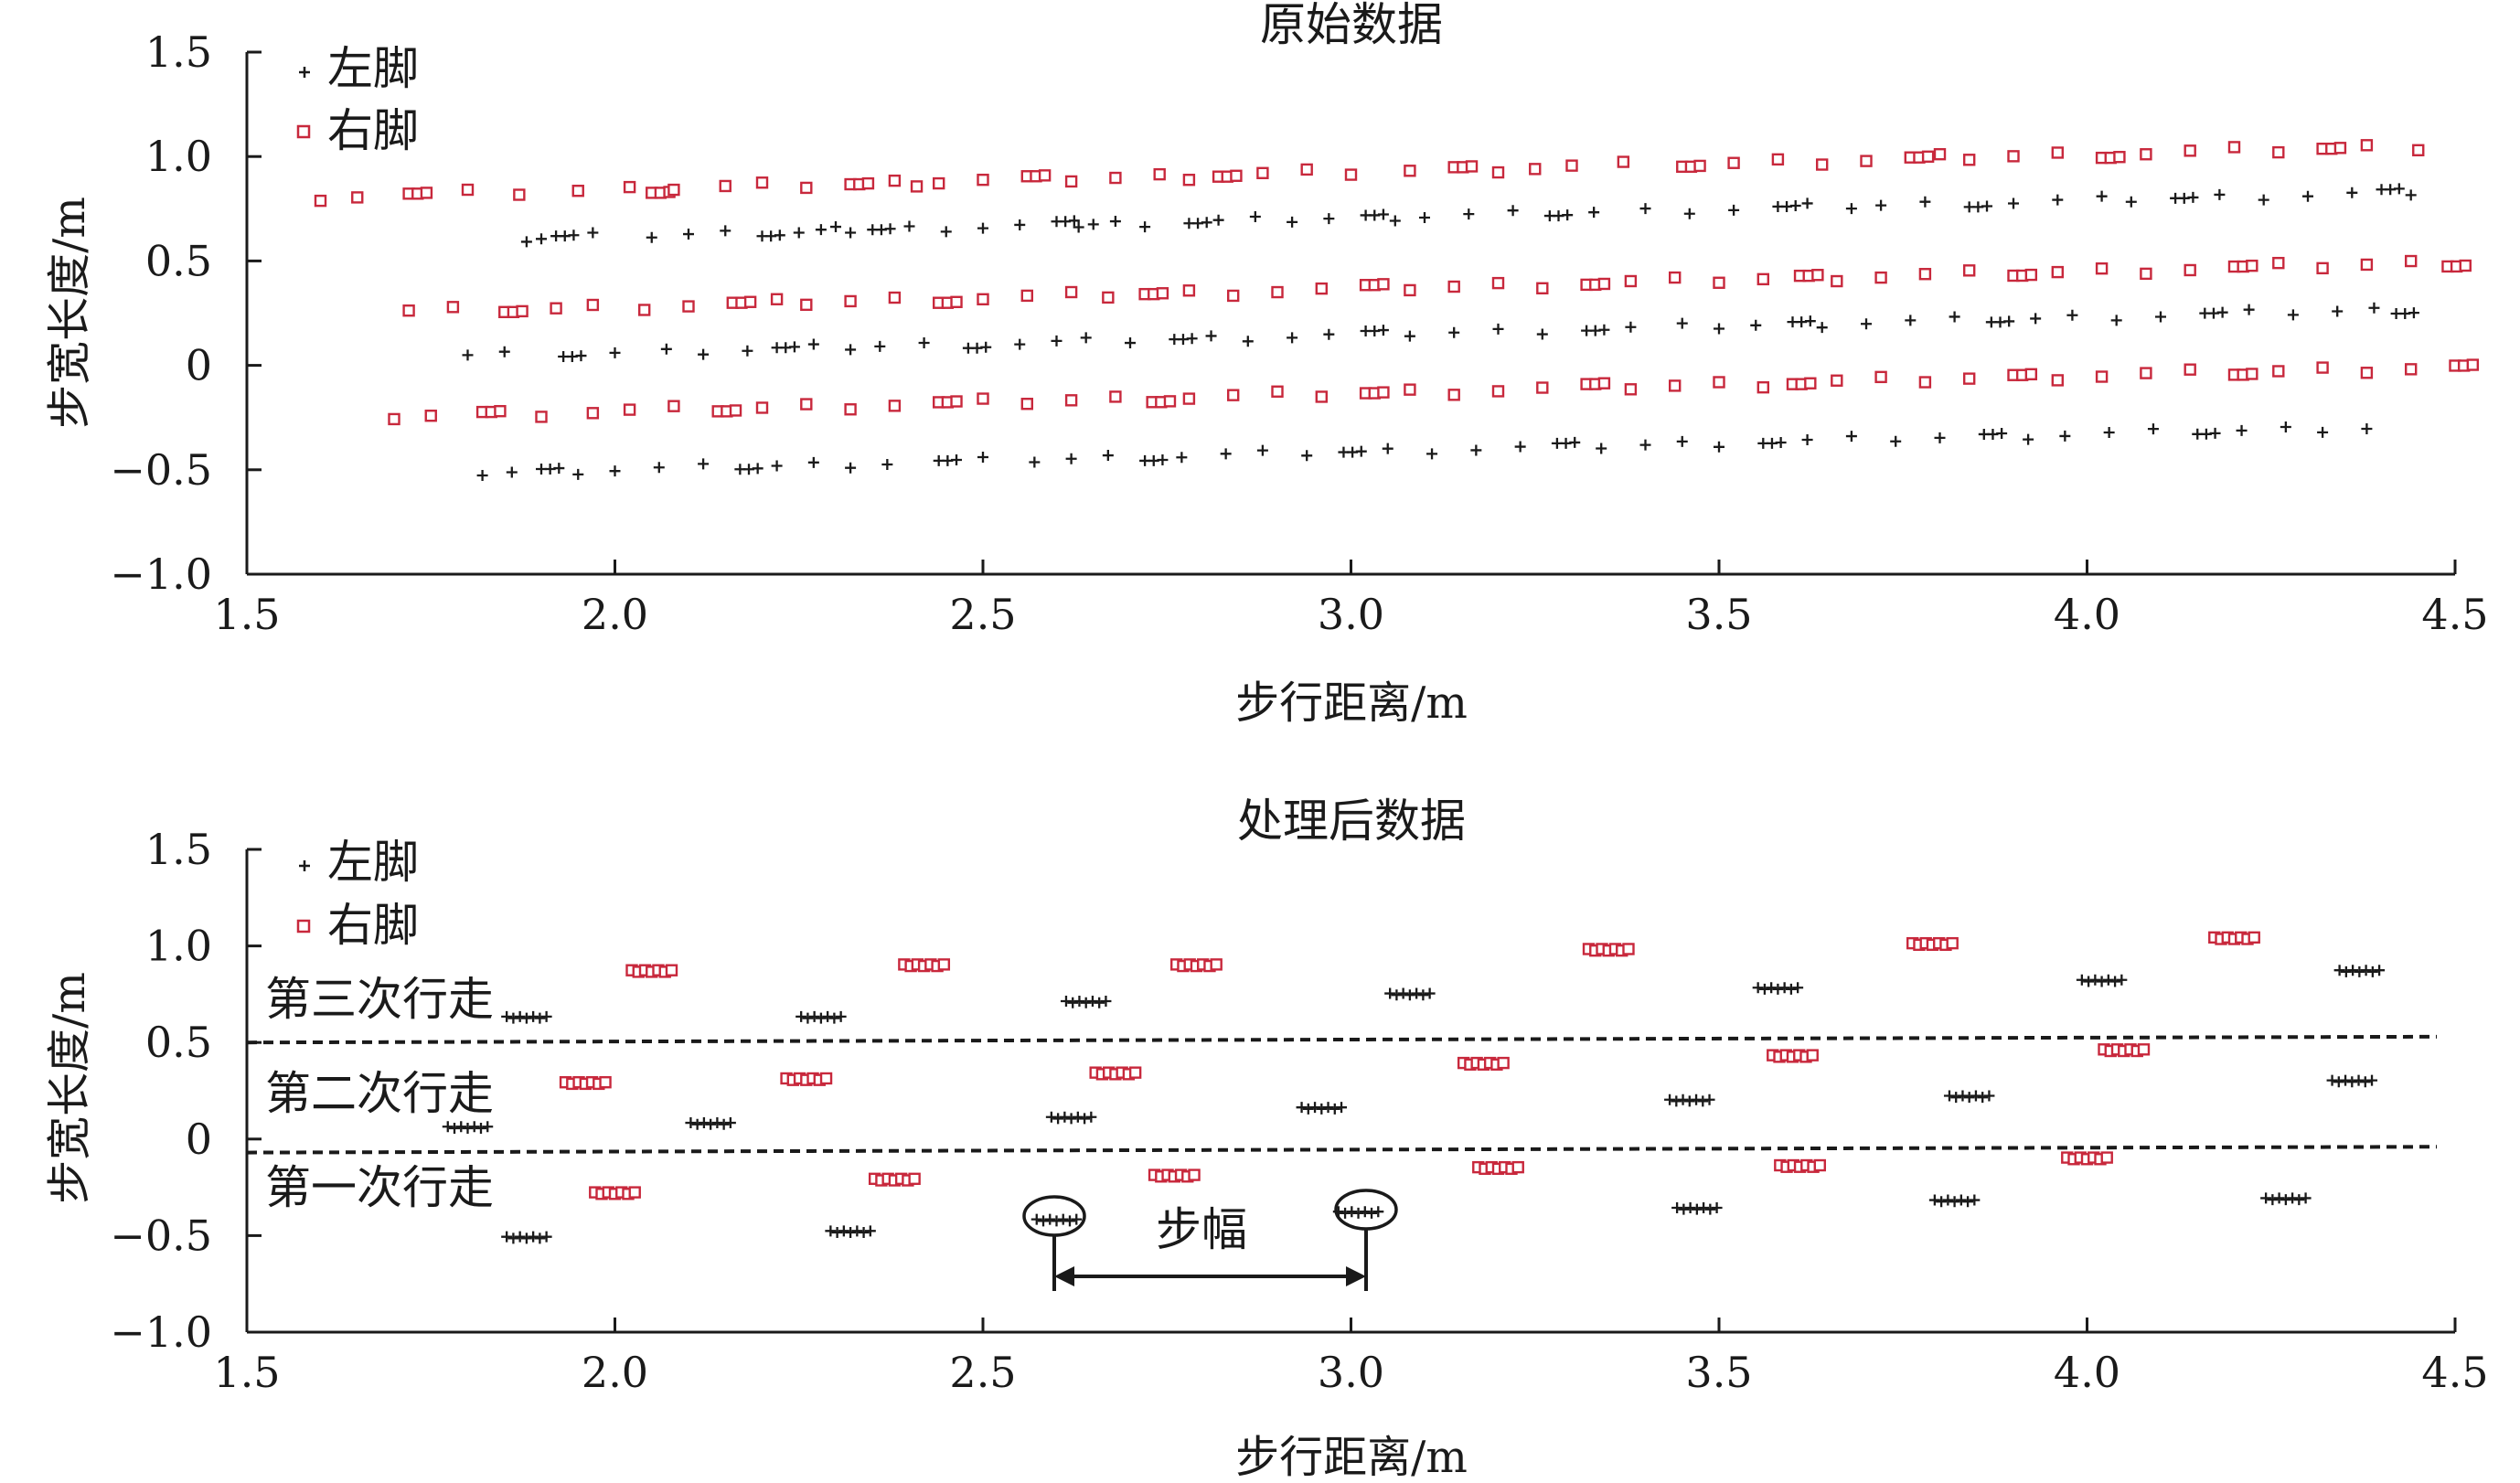 The image size is (2520, 1483). I want to click on x-tick-label: 3.5, so click(1718, 1372).